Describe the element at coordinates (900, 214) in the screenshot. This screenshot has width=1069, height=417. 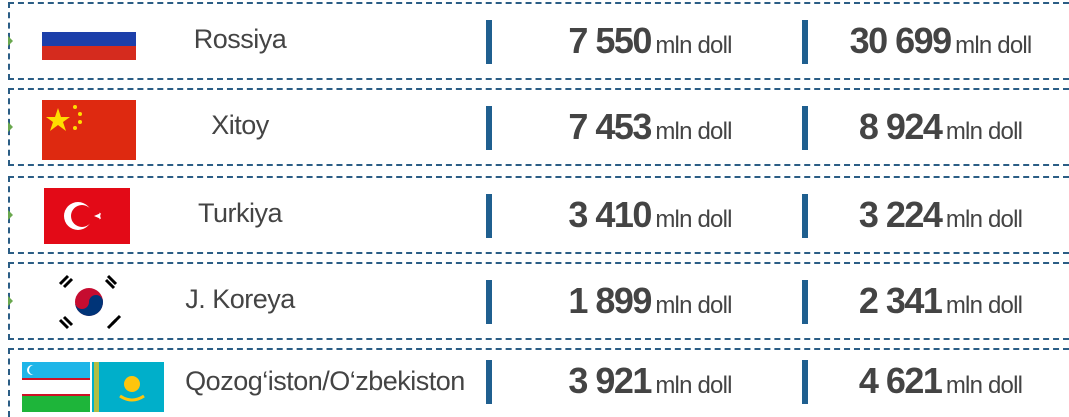
I see `value-number: 3 224` at that location.